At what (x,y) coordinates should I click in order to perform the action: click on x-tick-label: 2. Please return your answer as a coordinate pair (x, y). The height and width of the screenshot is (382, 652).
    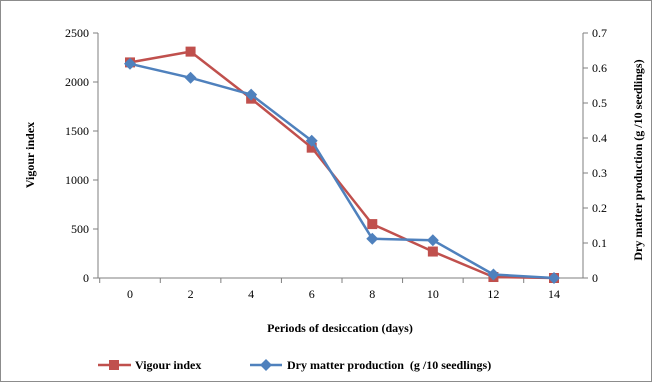
    Looking at the image, I should click on (191, 294).